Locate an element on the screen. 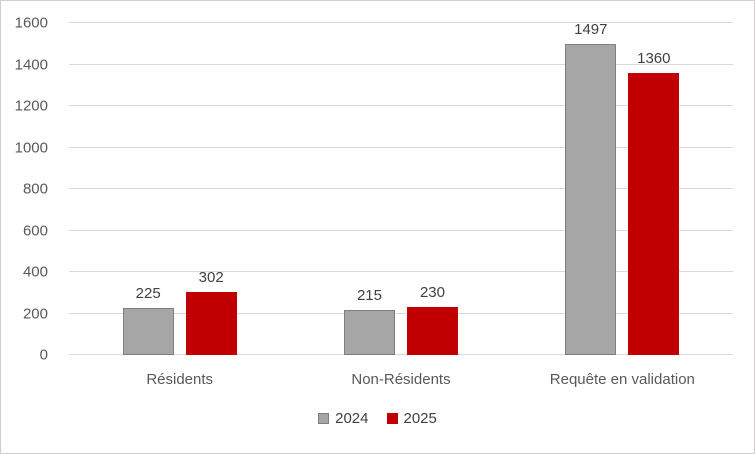  legend-item: 2025 is located at coordinates (411, 418).